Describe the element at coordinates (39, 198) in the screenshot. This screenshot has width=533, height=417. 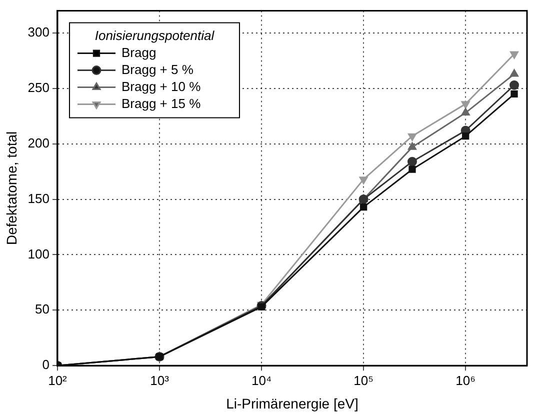
I see `y-tick-label: 150` at that location.